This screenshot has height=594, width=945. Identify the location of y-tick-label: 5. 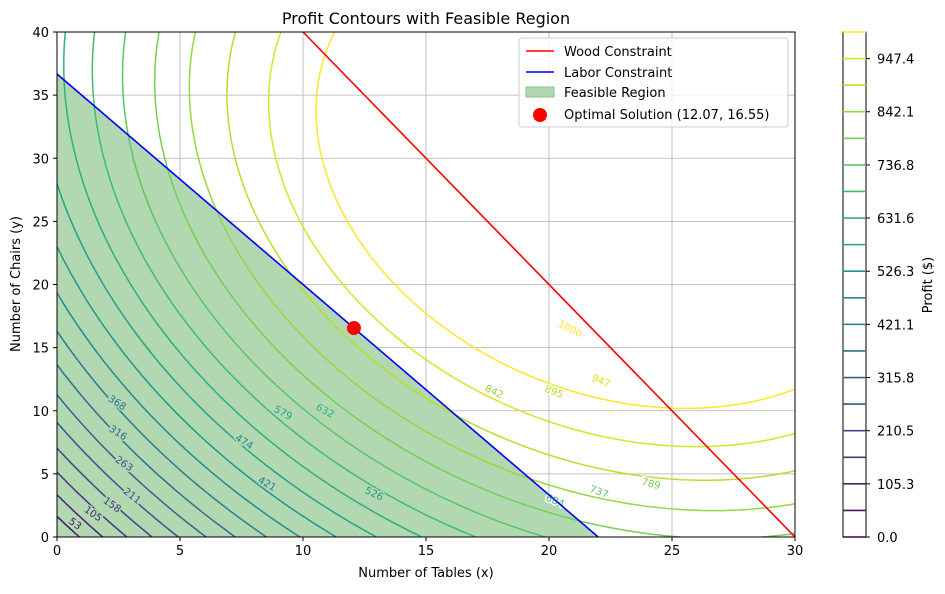
(45, 475).